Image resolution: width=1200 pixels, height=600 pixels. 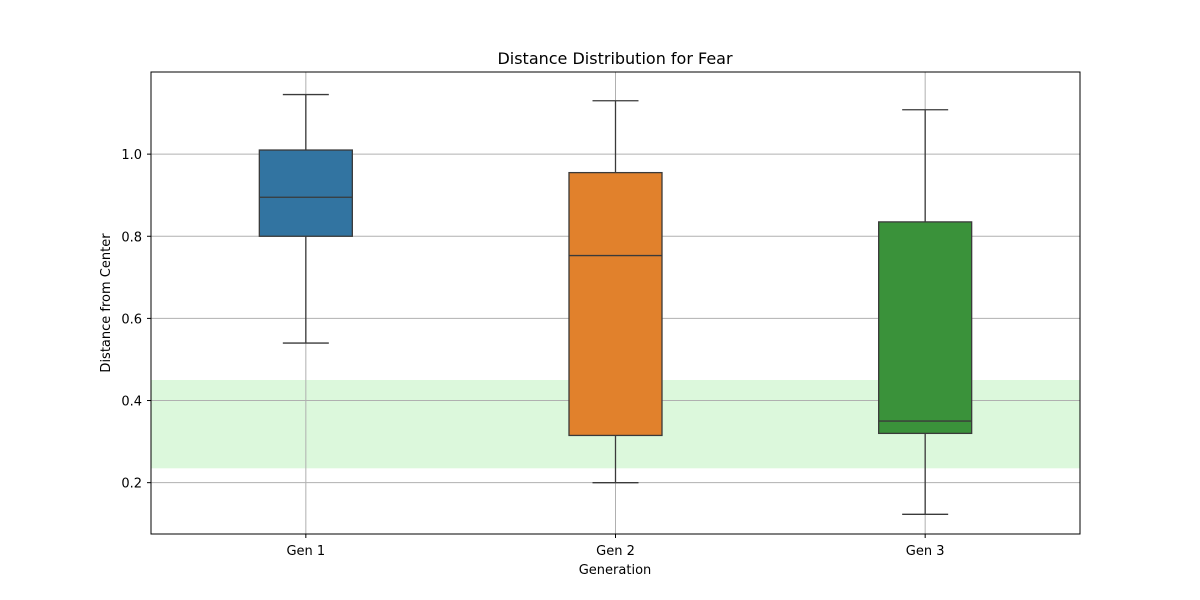 I want to click on y-tick-label: 1.0, so click(x=131, y=155).